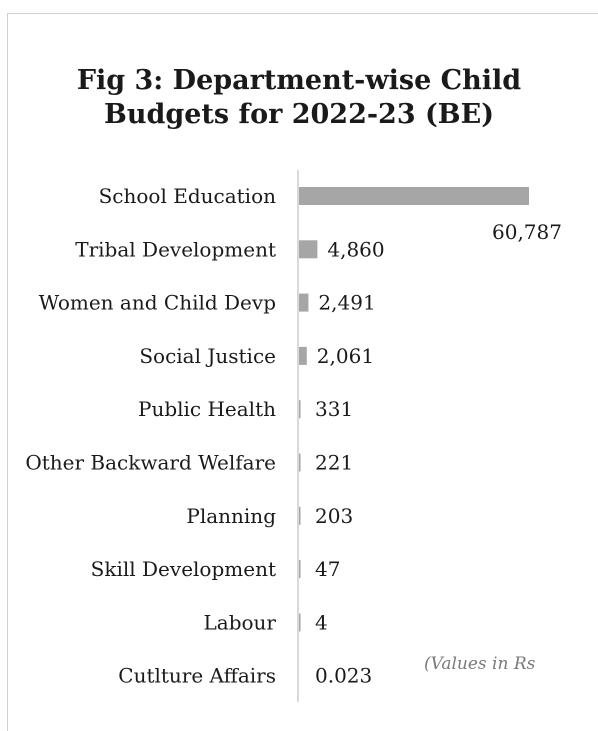 The height and width of the screenshot is (731, 598). What do you see at coordinates (207, 409) in the screenshot?
I see `category-label: Public Health` at bounding box center [207, 409].